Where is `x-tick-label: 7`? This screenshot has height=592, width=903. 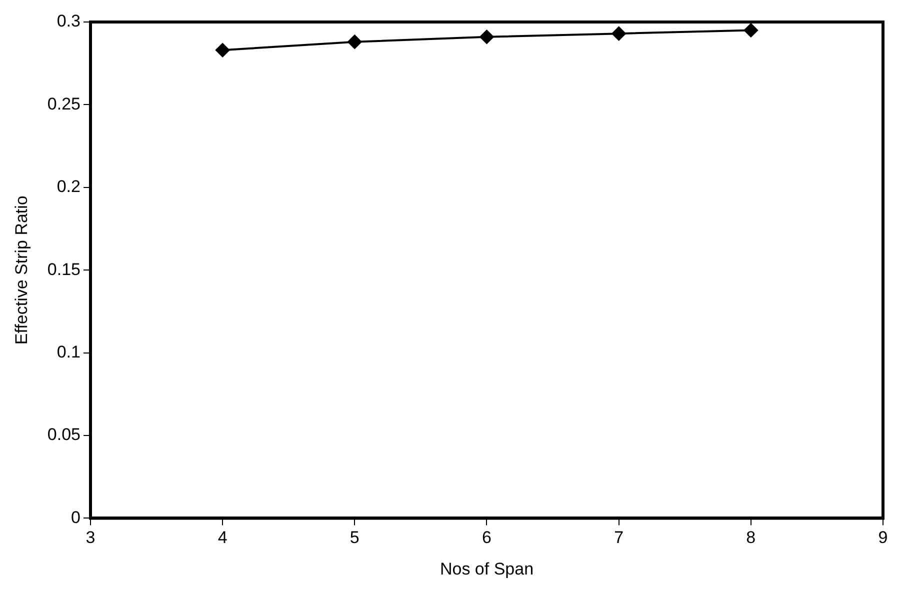
x-tick-label: 7 is located at coordinates (619, 538).